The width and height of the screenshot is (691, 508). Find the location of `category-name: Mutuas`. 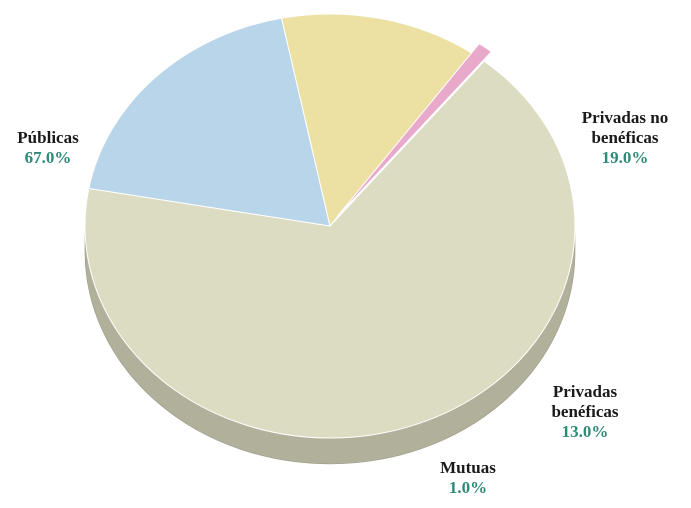

category-name: Mutuas is located at coordinates (468, 467).